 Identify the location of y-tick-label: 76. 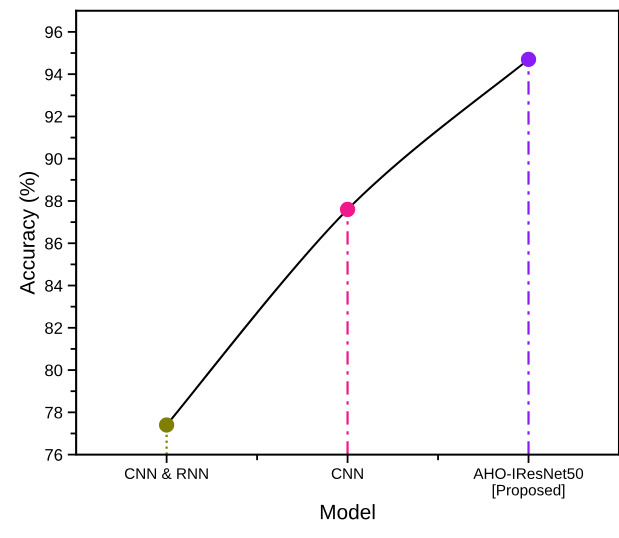
(53, 455).